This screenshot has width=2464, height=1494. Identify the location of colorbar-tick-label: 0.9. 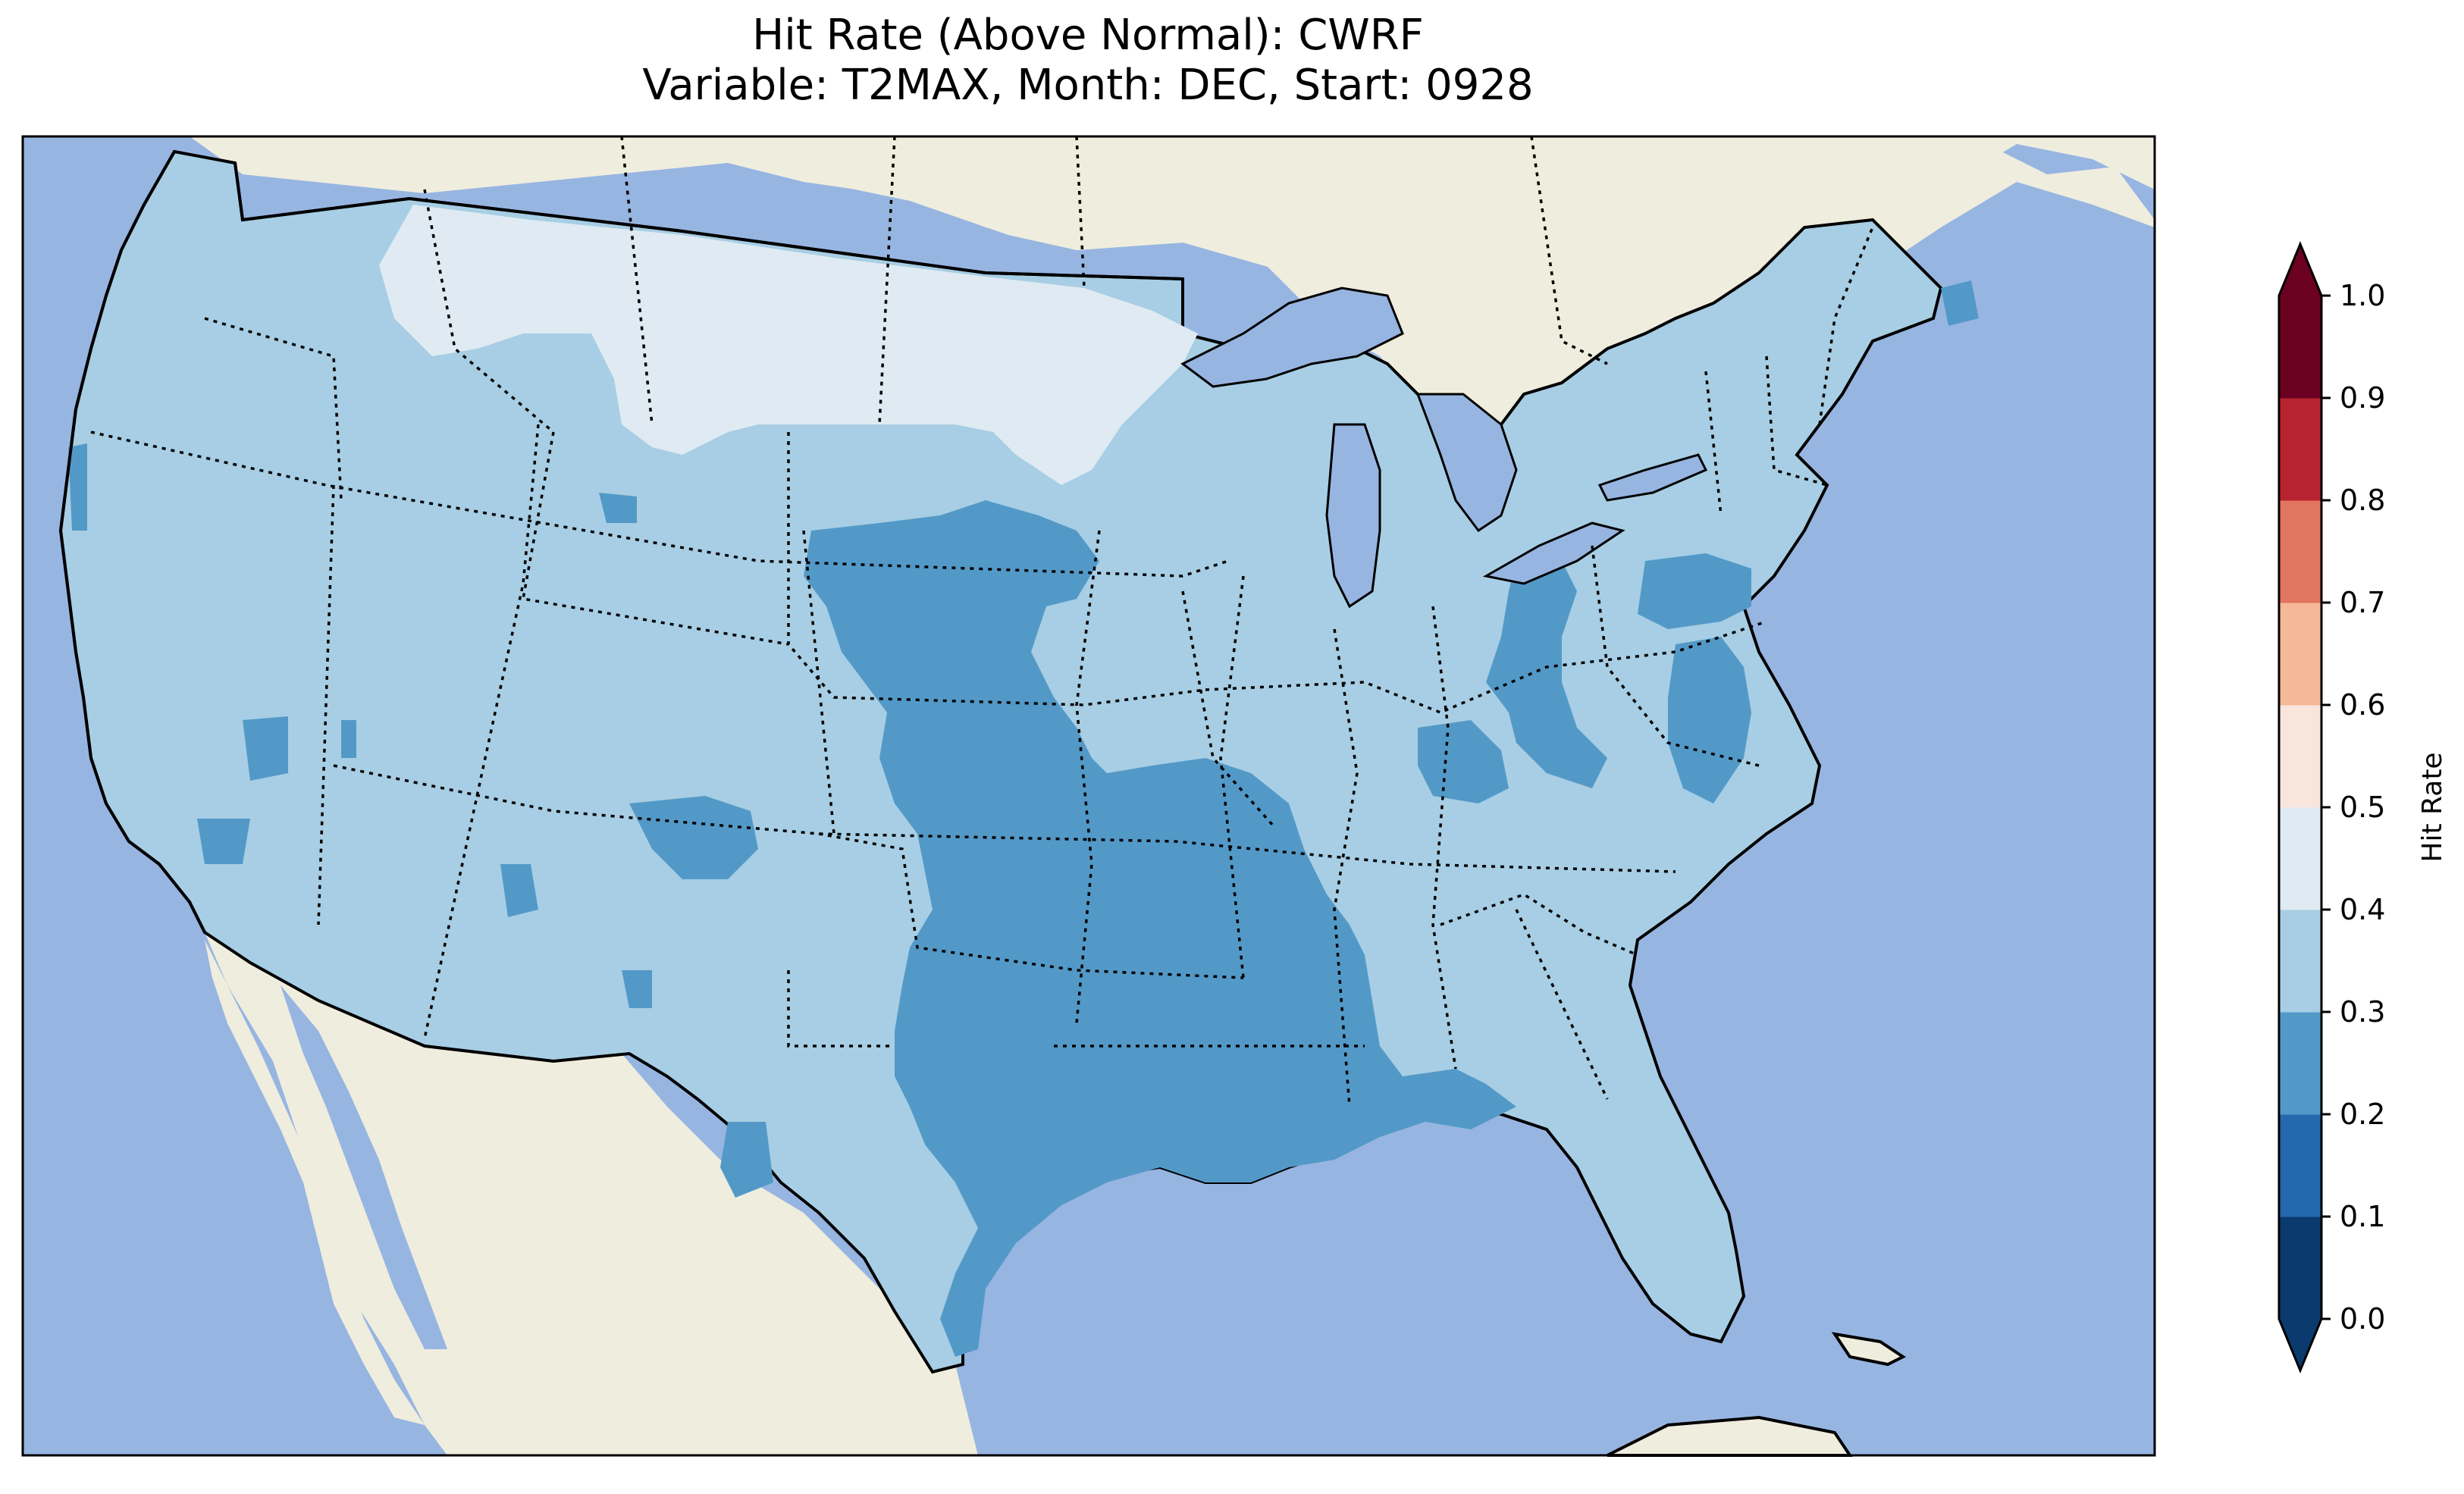
(2362, 398).